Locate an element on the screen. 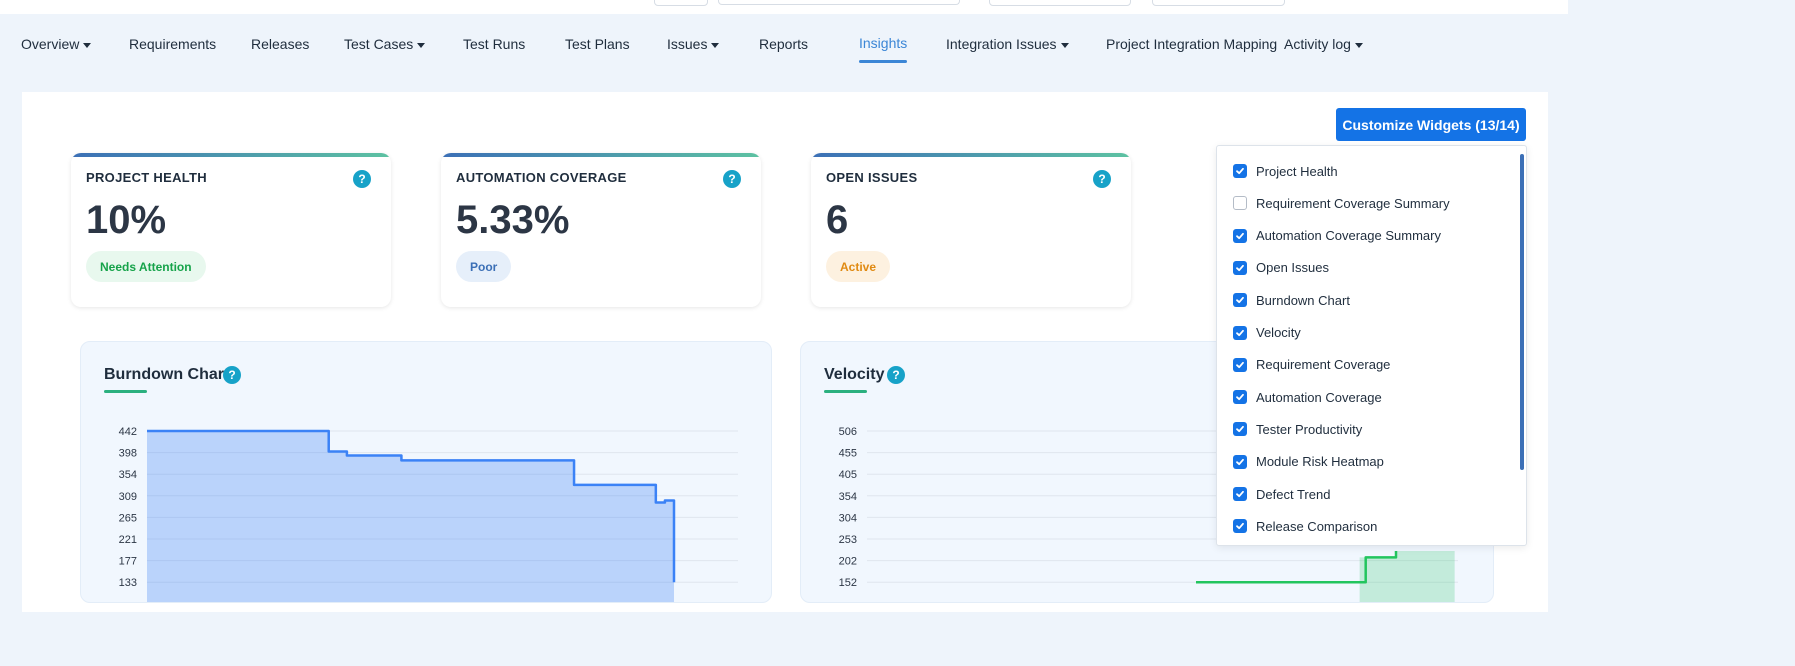  widget-option-label: Automation Coverage Summary is located at coordinates (1348, 236).